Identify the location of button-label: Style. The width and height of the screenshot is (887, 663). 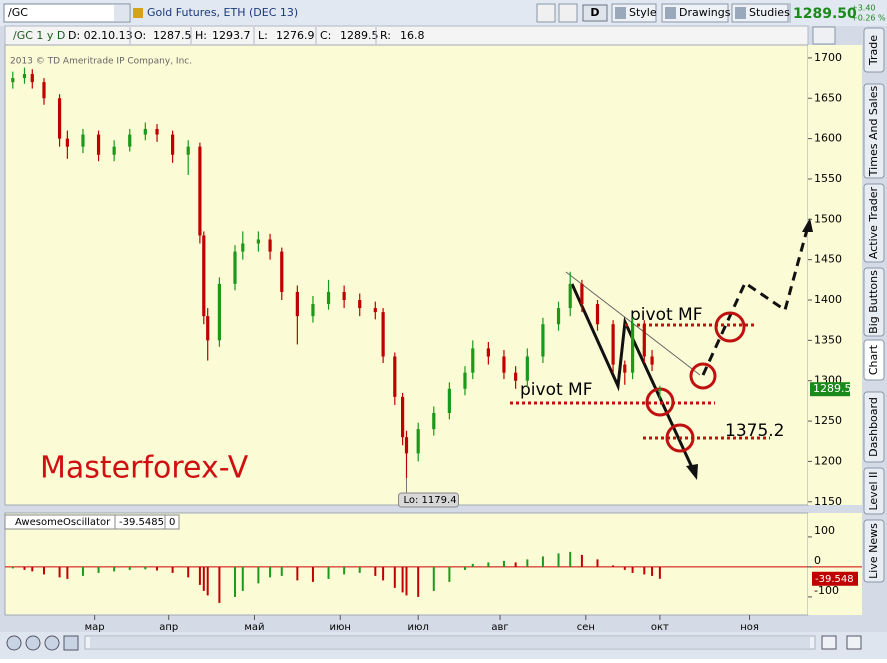
(643, 12).